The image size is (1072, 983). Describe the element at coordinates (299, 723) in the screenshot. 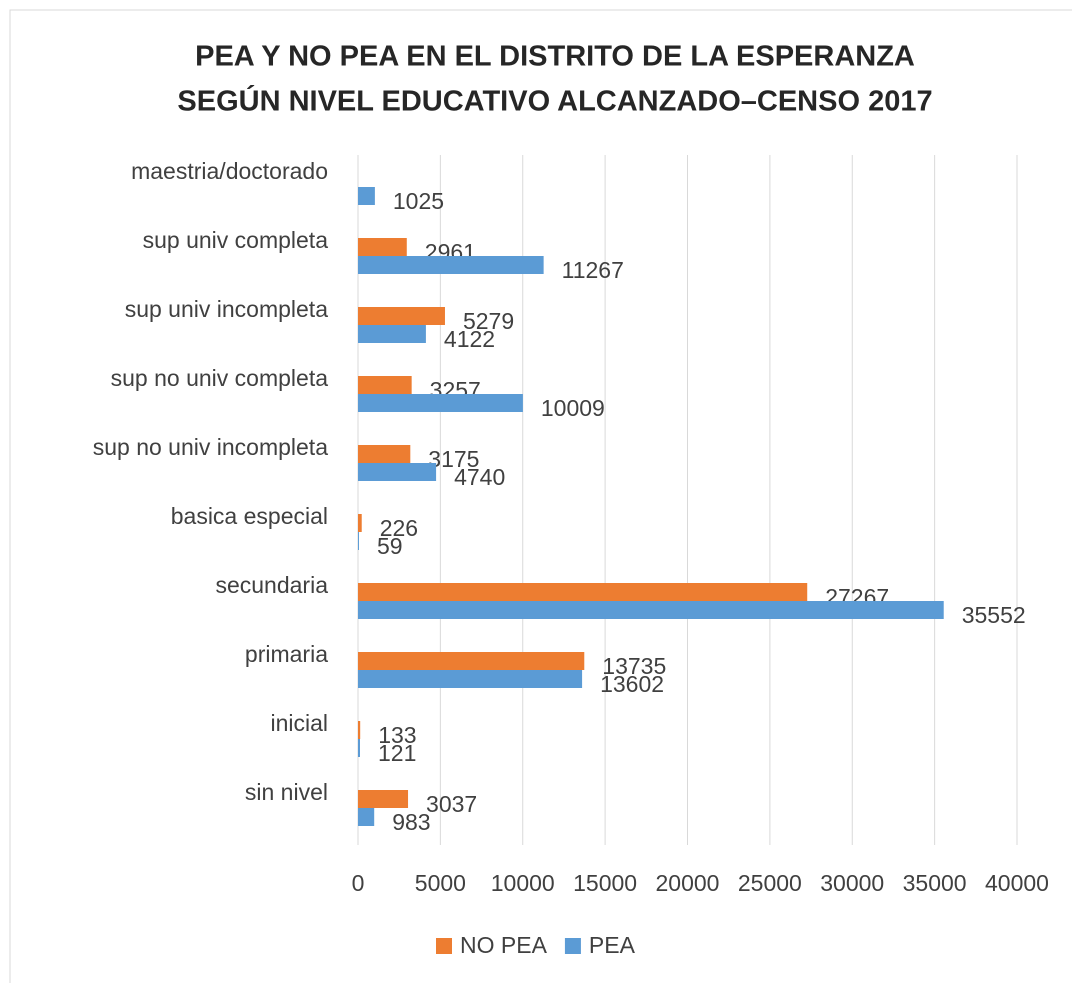

I see `y-tick-label: inicial` at that location.